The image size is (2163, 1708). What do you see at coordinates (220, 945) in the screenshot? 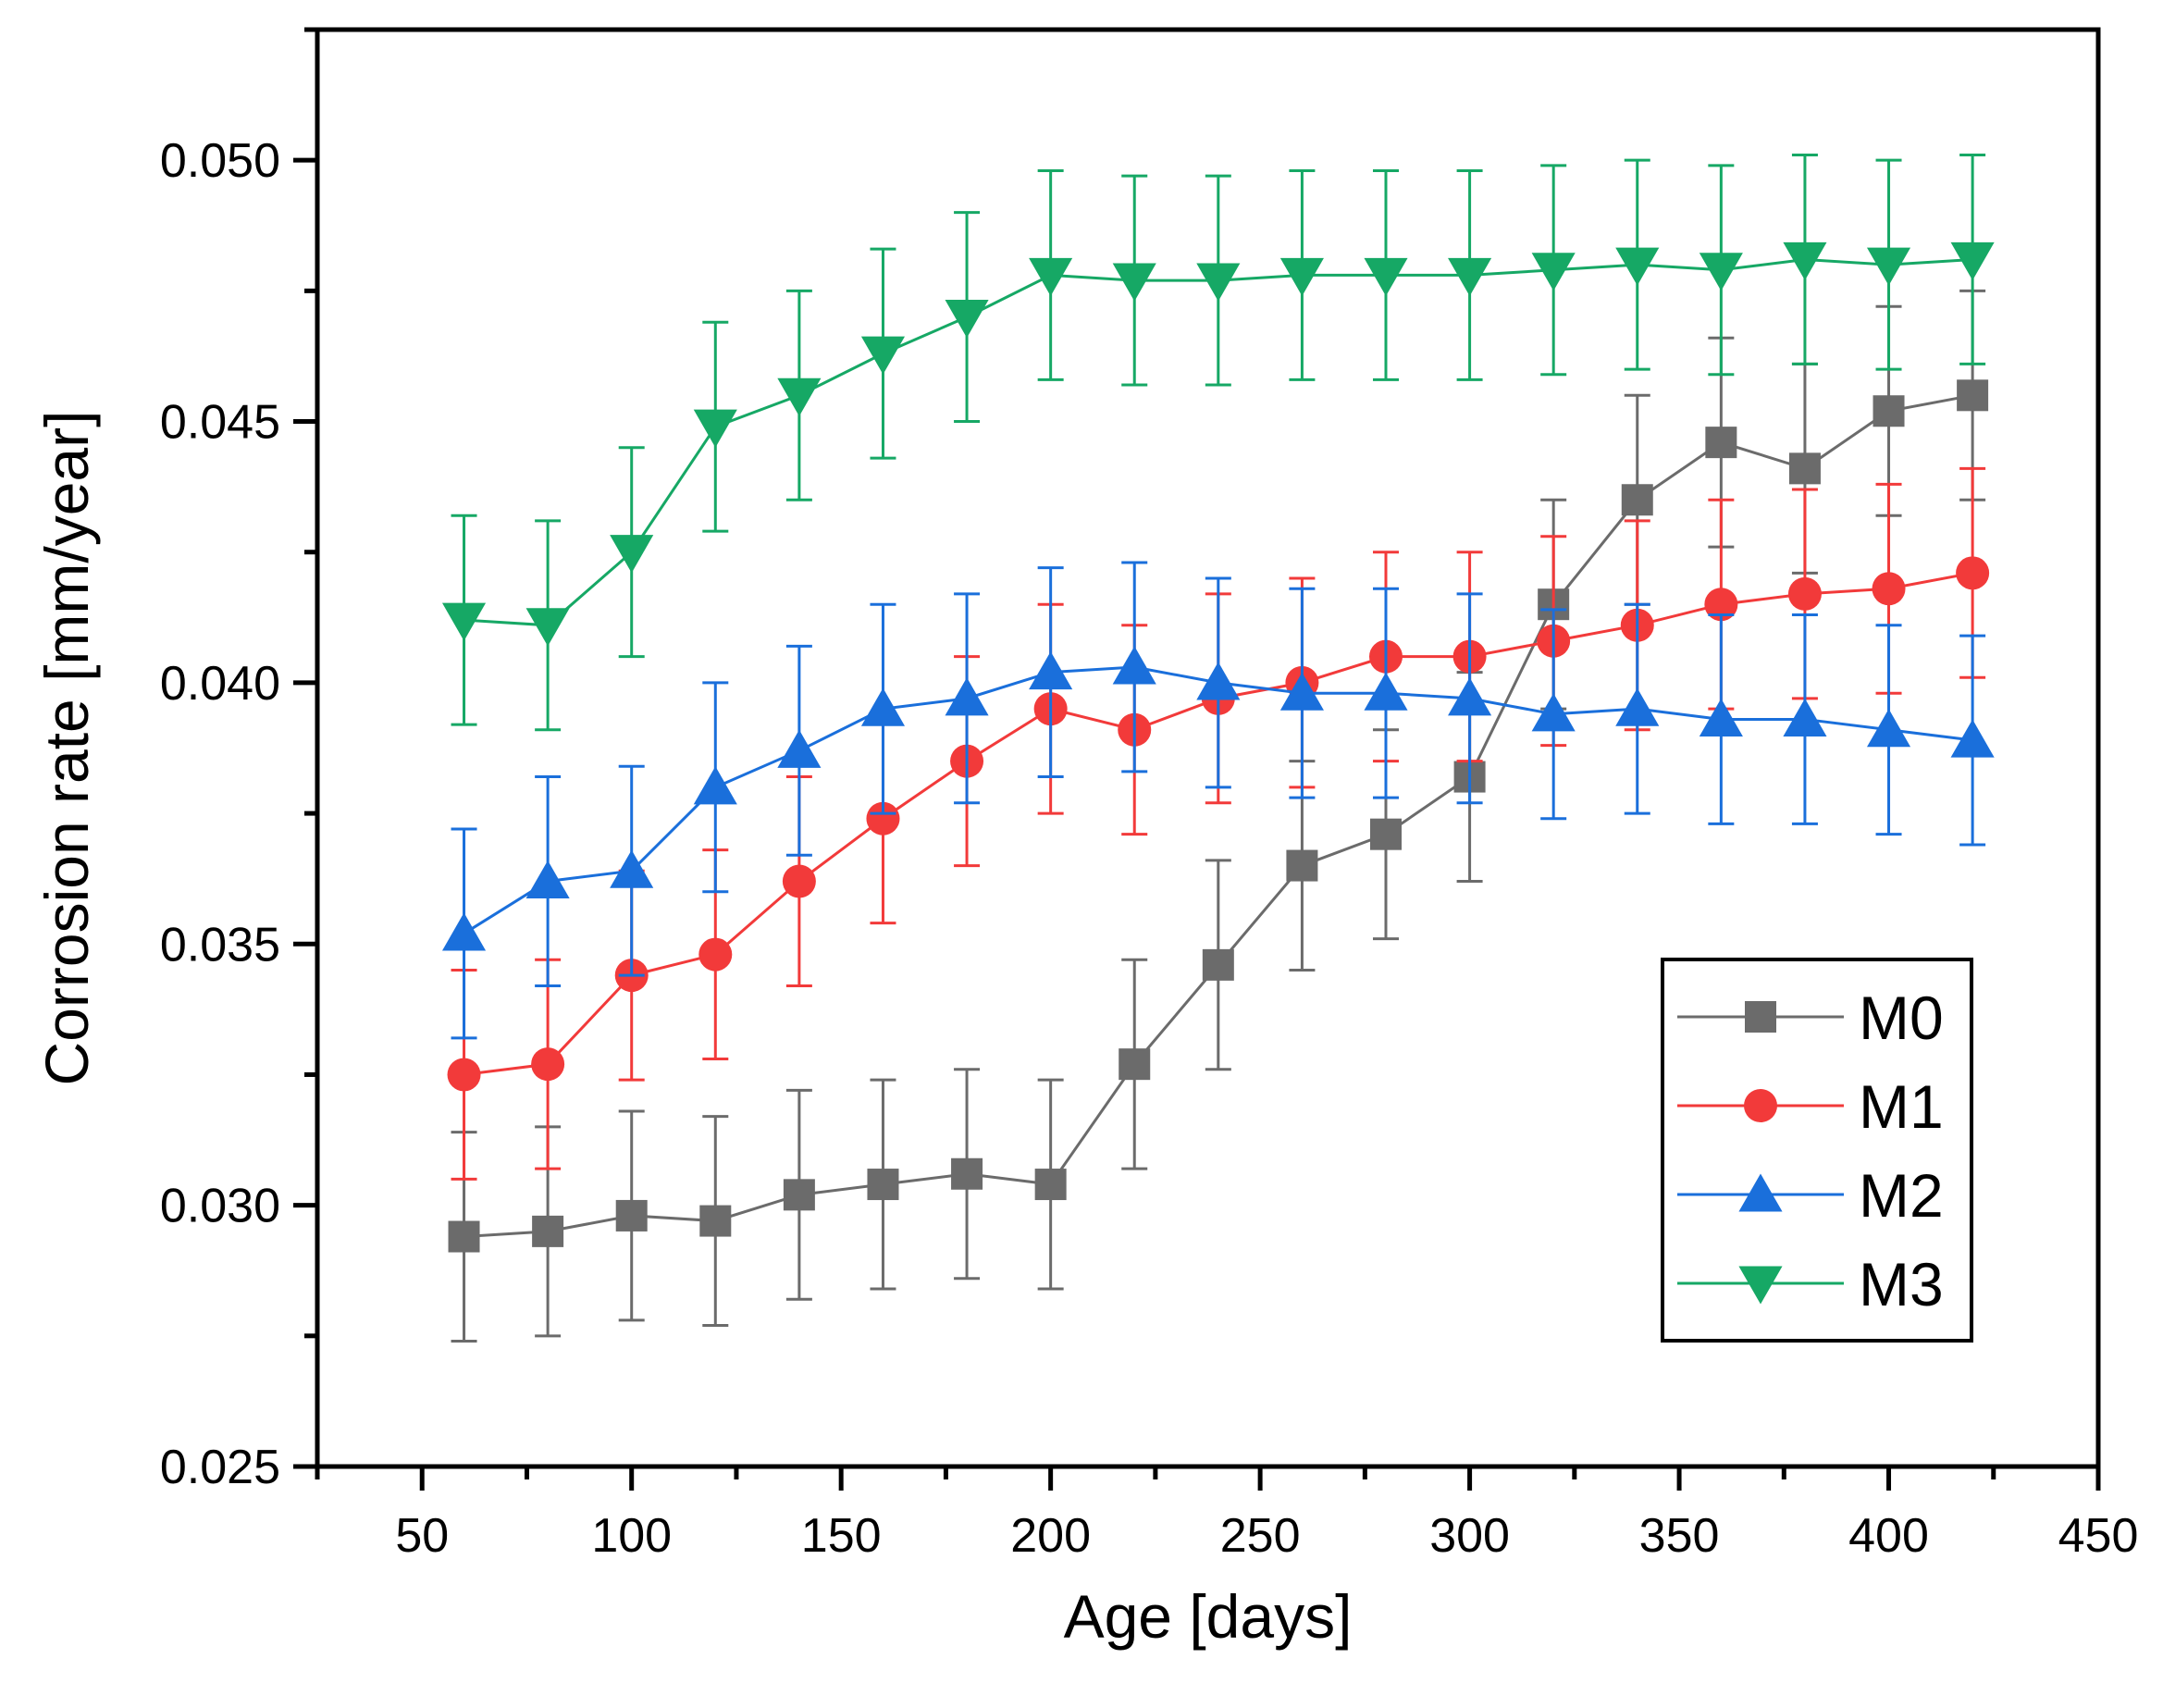
I see `y-tick-label: 0.035` at bounding box center [220, 945].